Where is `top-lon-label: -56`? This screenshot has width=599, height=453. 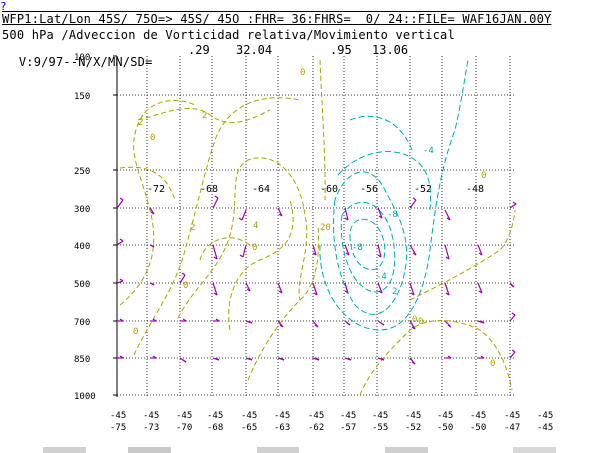 top-lon-label: -56 is located at coordinates (369, 189).